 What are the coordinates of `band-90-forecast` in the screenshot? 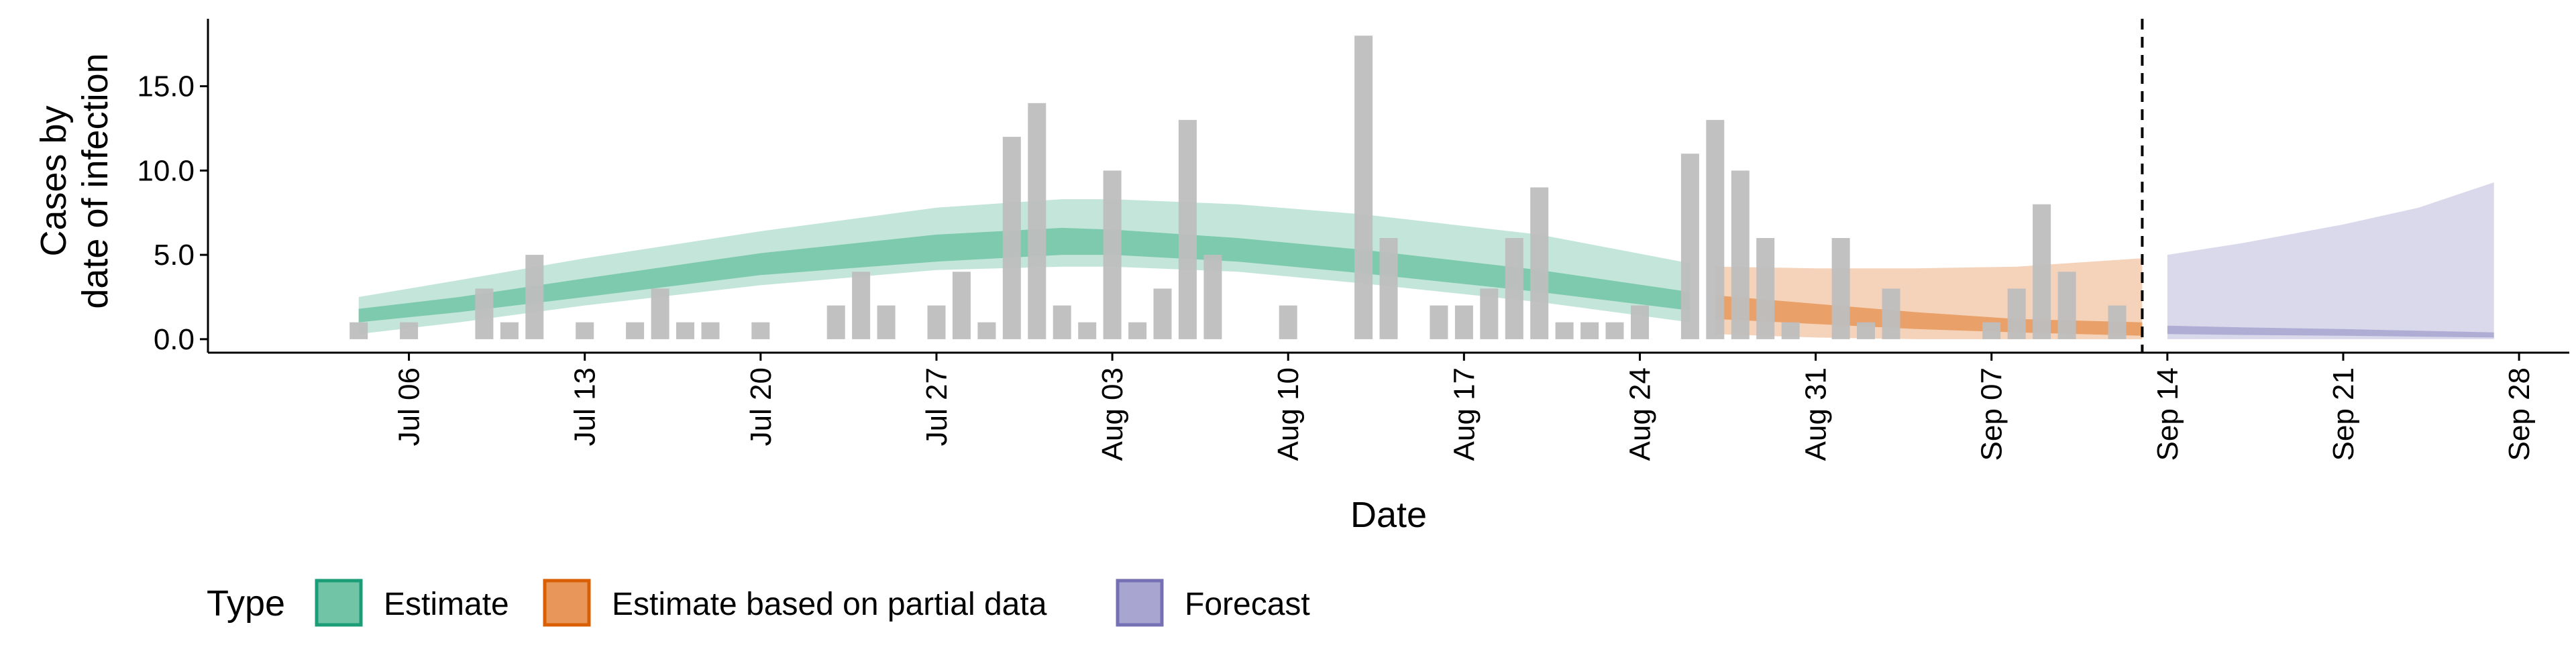 It's located at (2330, 260).